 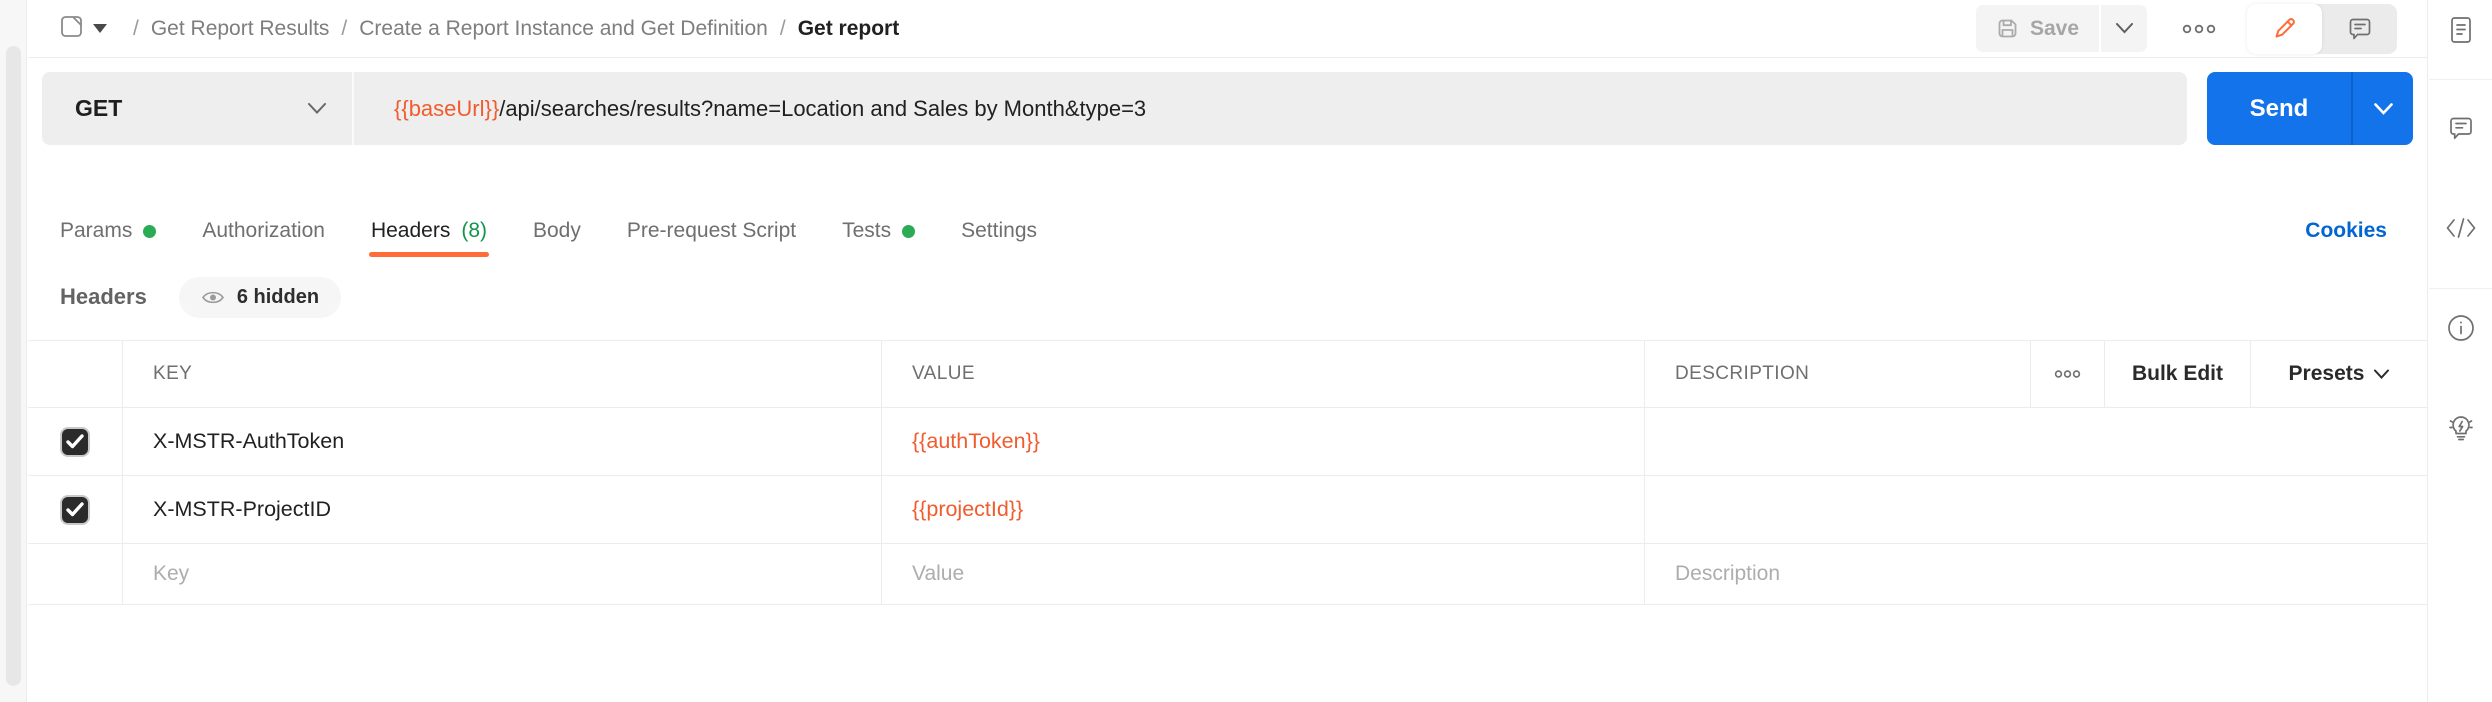 I want to click on url-variable: {{baseUrl}}, so click(x=447, y=108).